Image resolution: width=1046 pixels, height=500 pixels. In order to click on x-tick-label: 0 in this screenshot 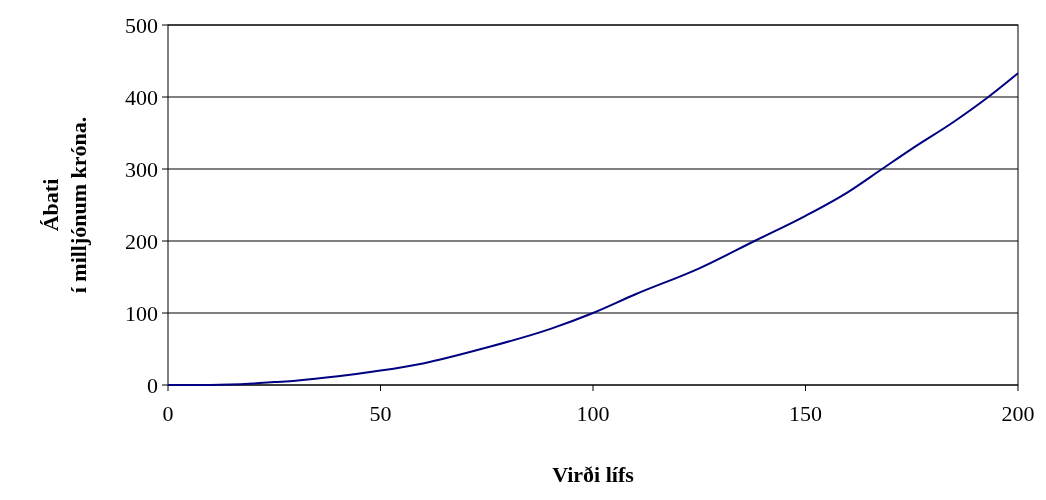, I will do `click(168, 413)`.